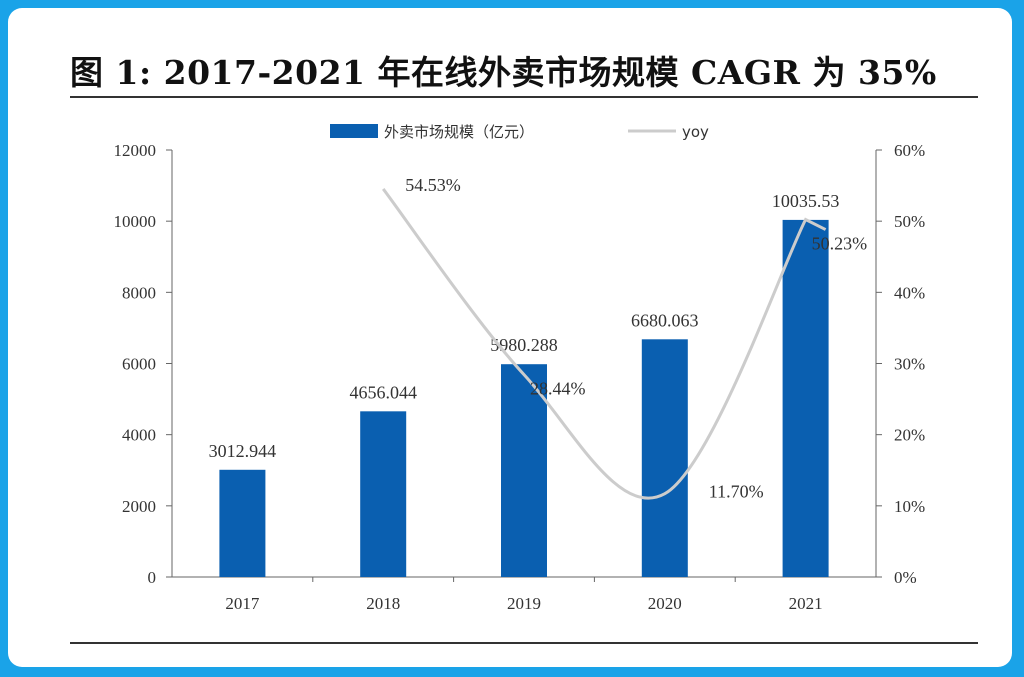  What do you see at coordinates (243, 451) in the screenshot?
I see `bar-value-label: 3012.944` at bounding box center [243, 451].